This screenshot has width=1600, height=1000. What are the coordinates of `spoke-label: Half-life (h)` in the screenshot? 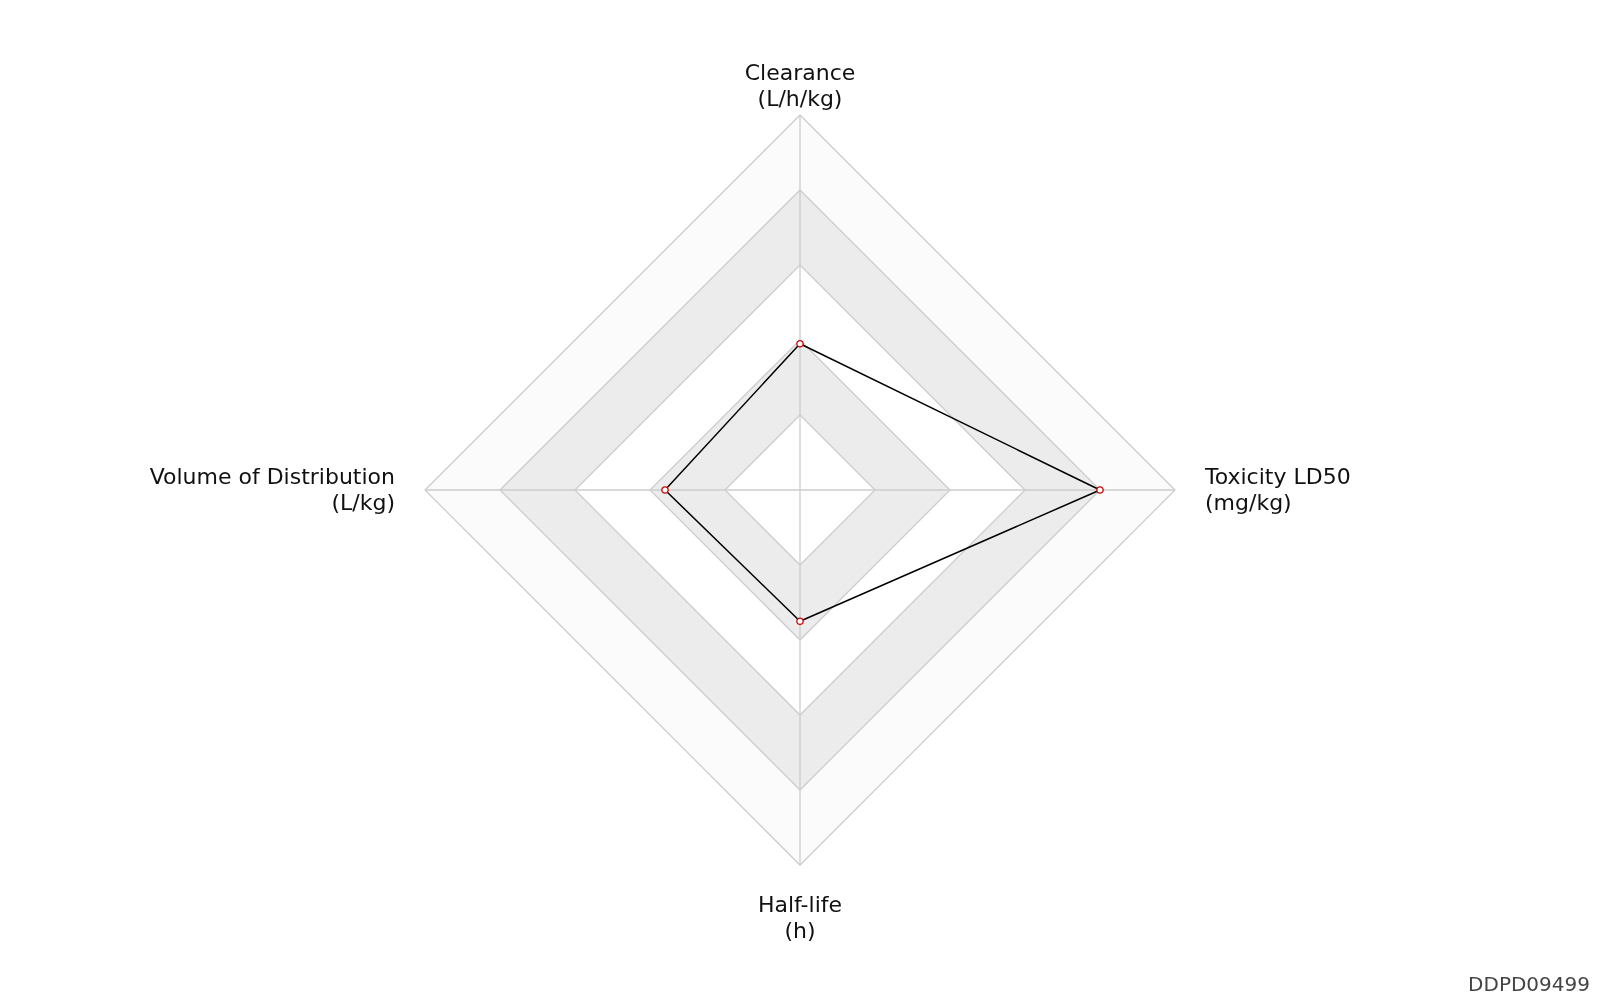 It's located at (800, 917).